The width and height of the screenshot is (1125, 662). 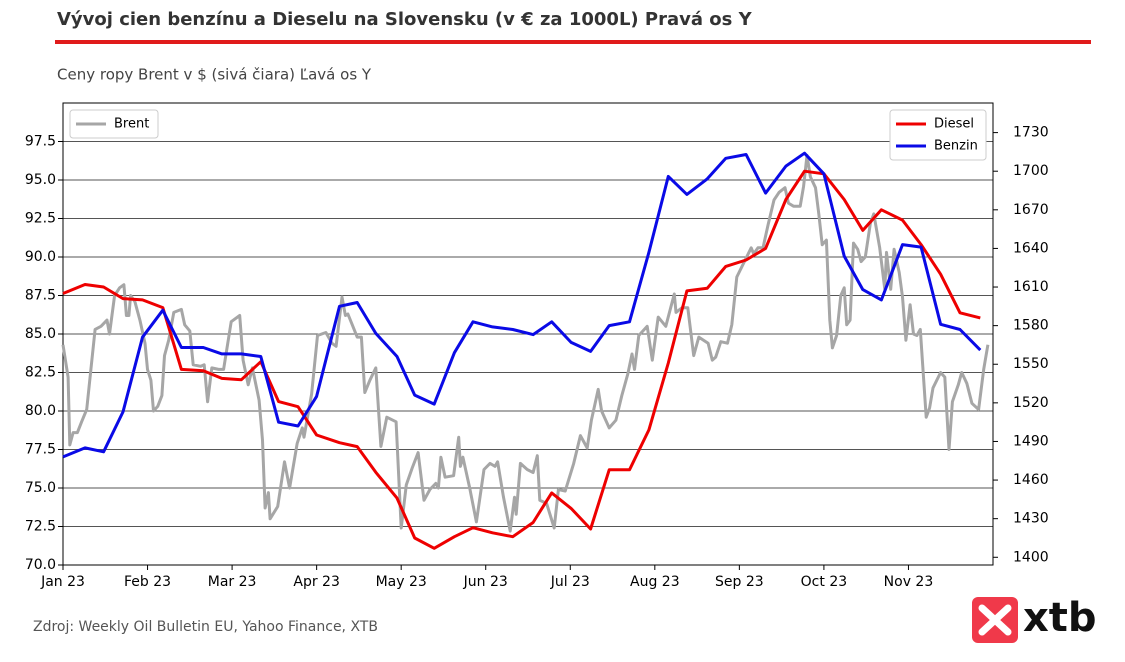 What do you see at coordinates (1031, 441) in the screenshot?
I see `y2-tick-label: 1490` at bounding box center [1031, 441].